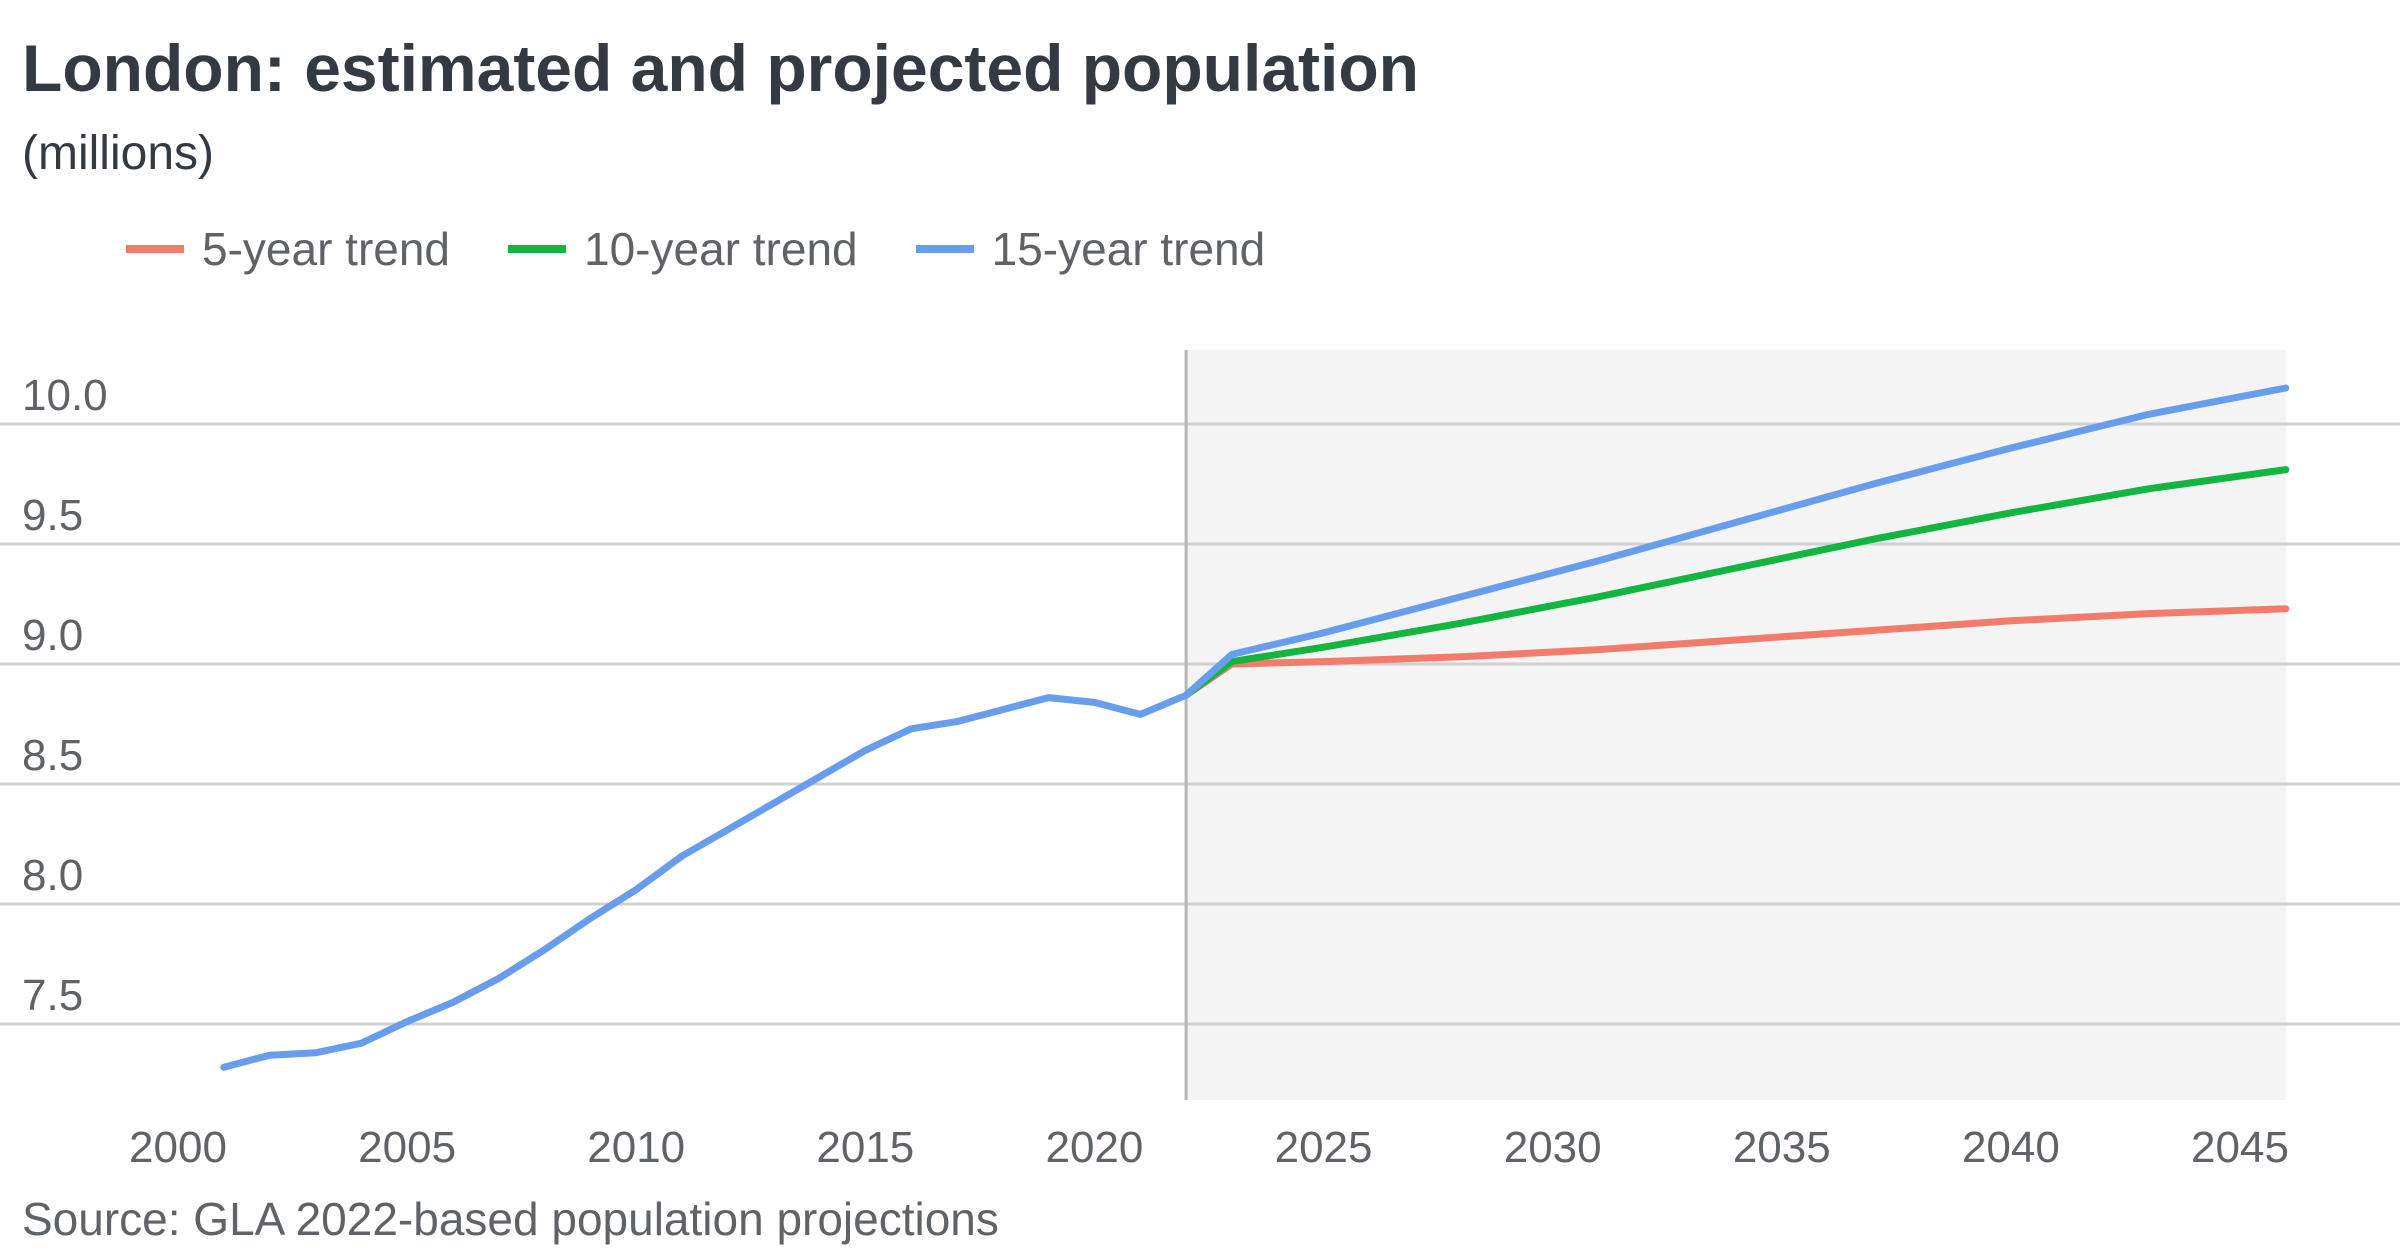 This screenshot has width=2400, height=1260. Describe the element at coordinates (65, 395) in the screenshot. I see `y-tick-label-10.0: 10.0` at that location.